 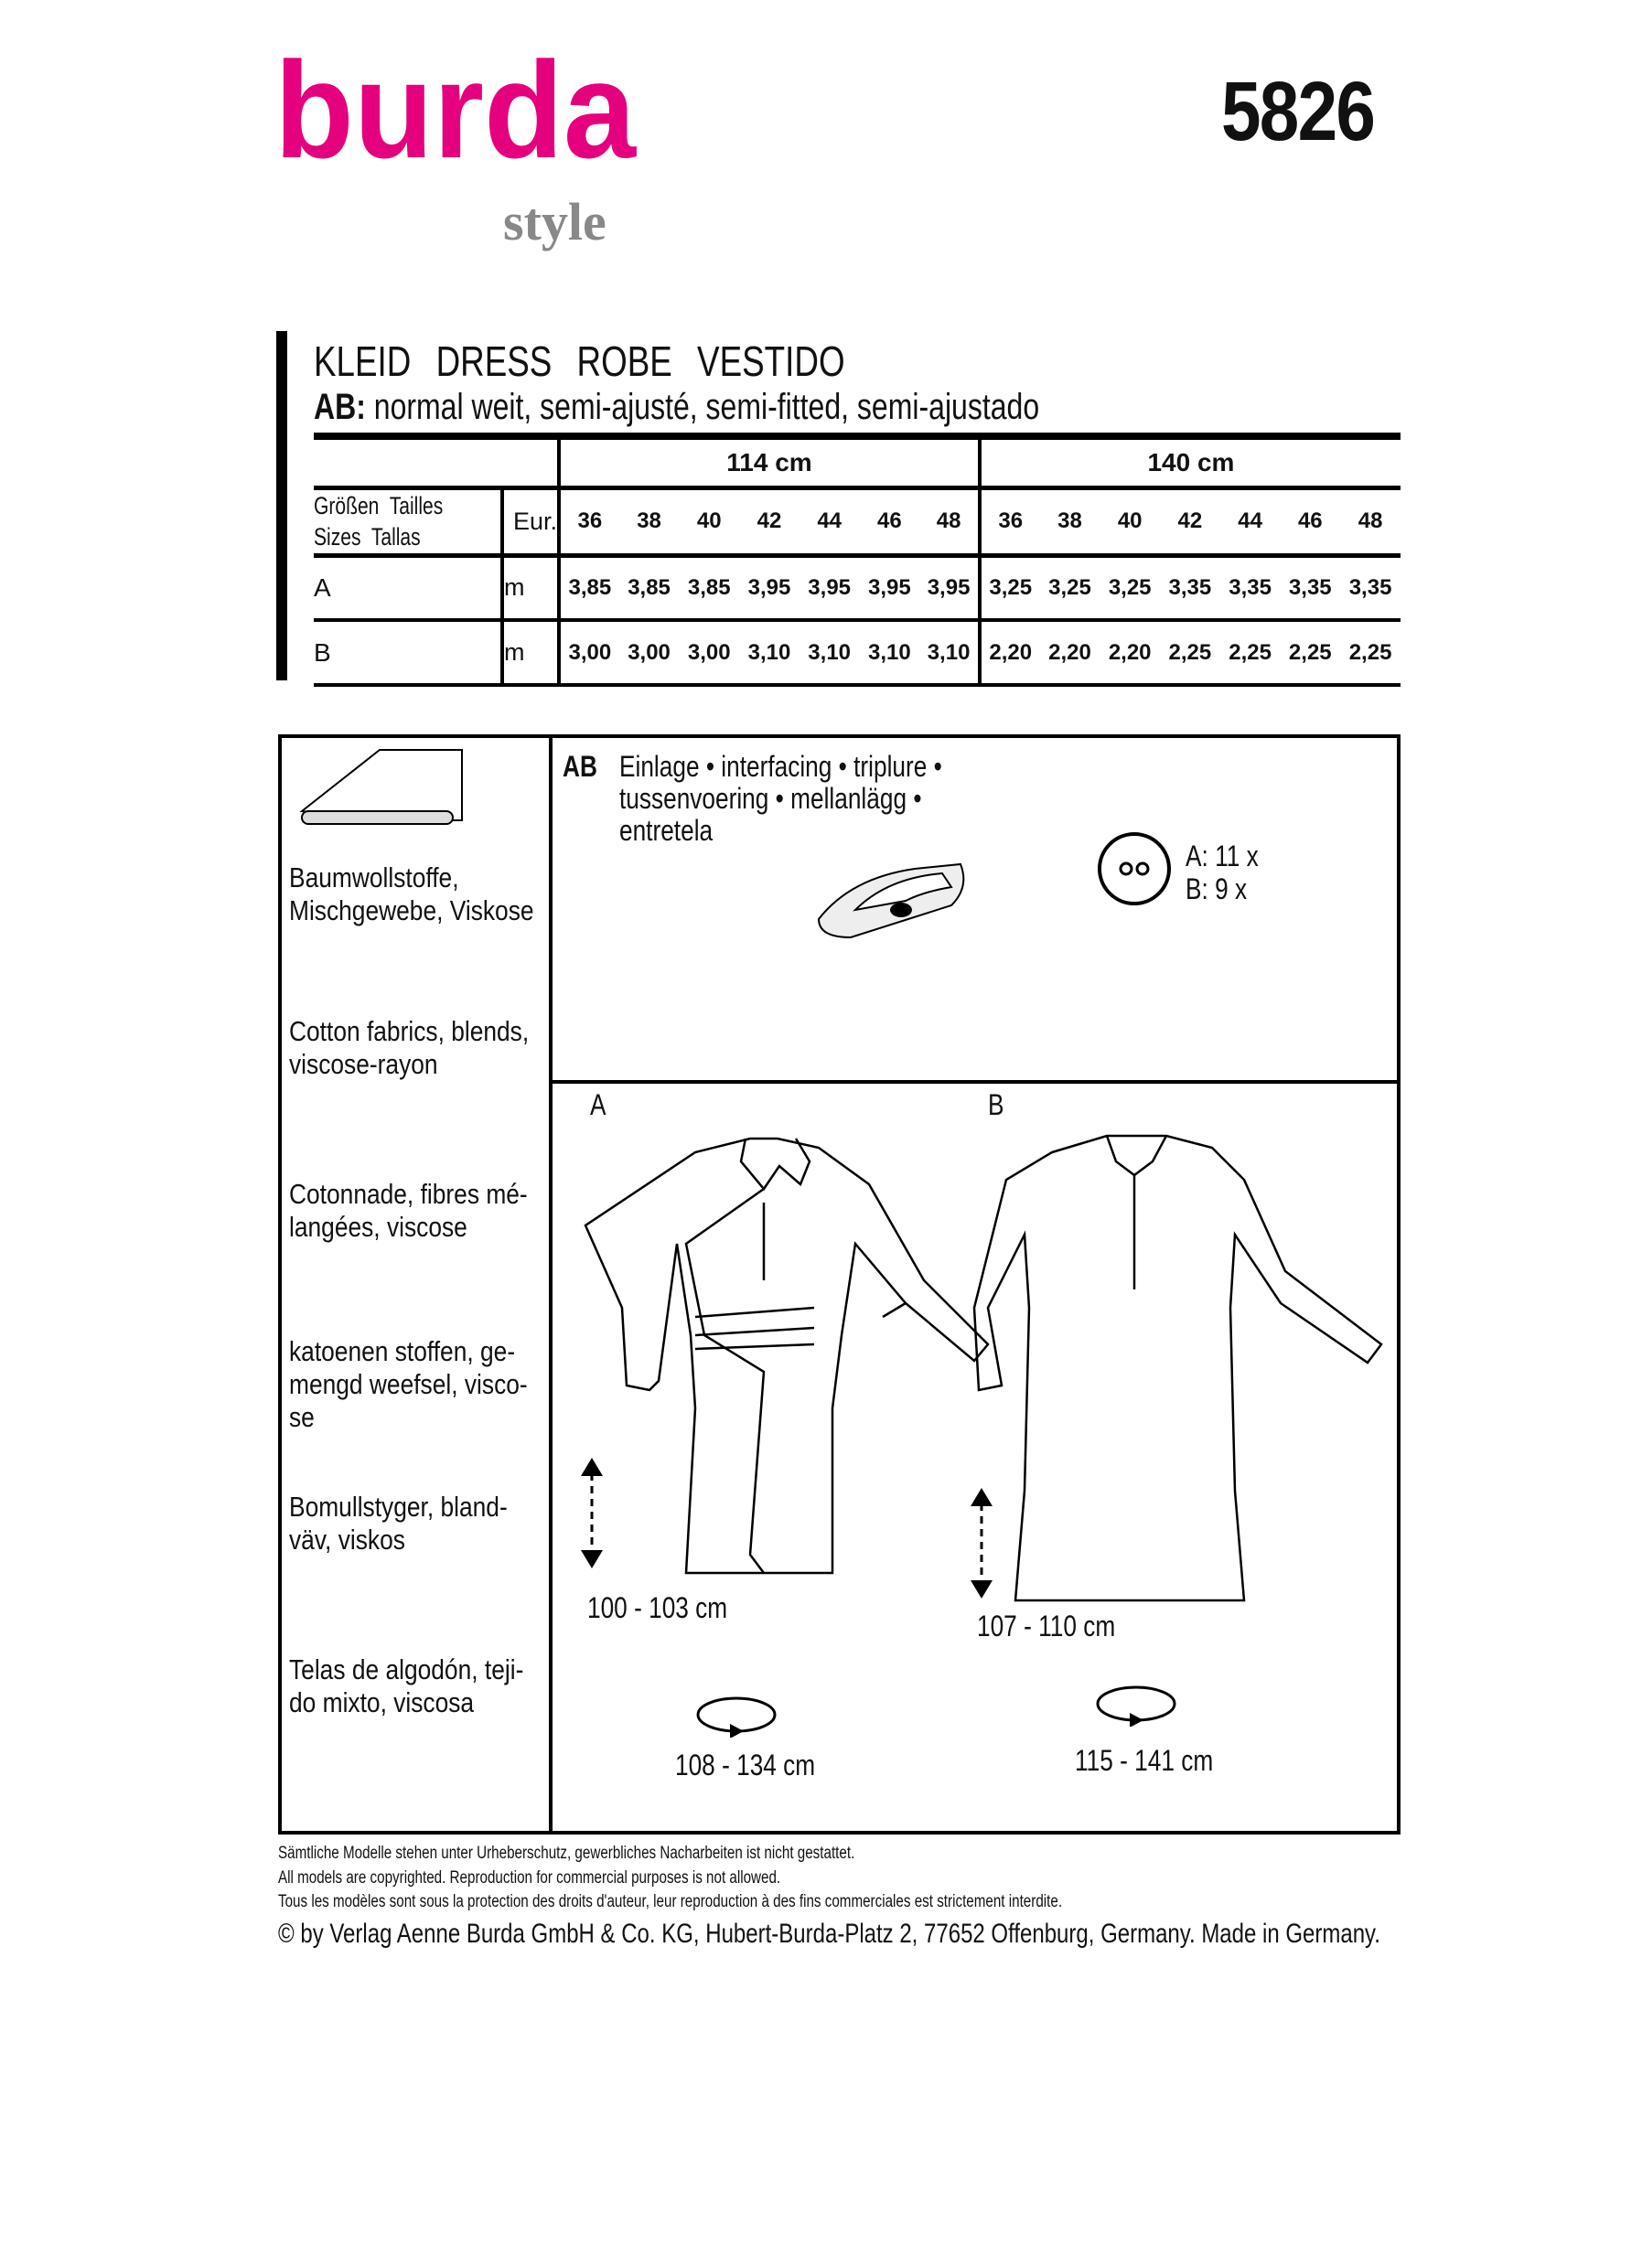 What do you see at coordinates (1189, 461) in the screenshot?
I see `width-140: 140 cm` at bounding box center [1189, 461].